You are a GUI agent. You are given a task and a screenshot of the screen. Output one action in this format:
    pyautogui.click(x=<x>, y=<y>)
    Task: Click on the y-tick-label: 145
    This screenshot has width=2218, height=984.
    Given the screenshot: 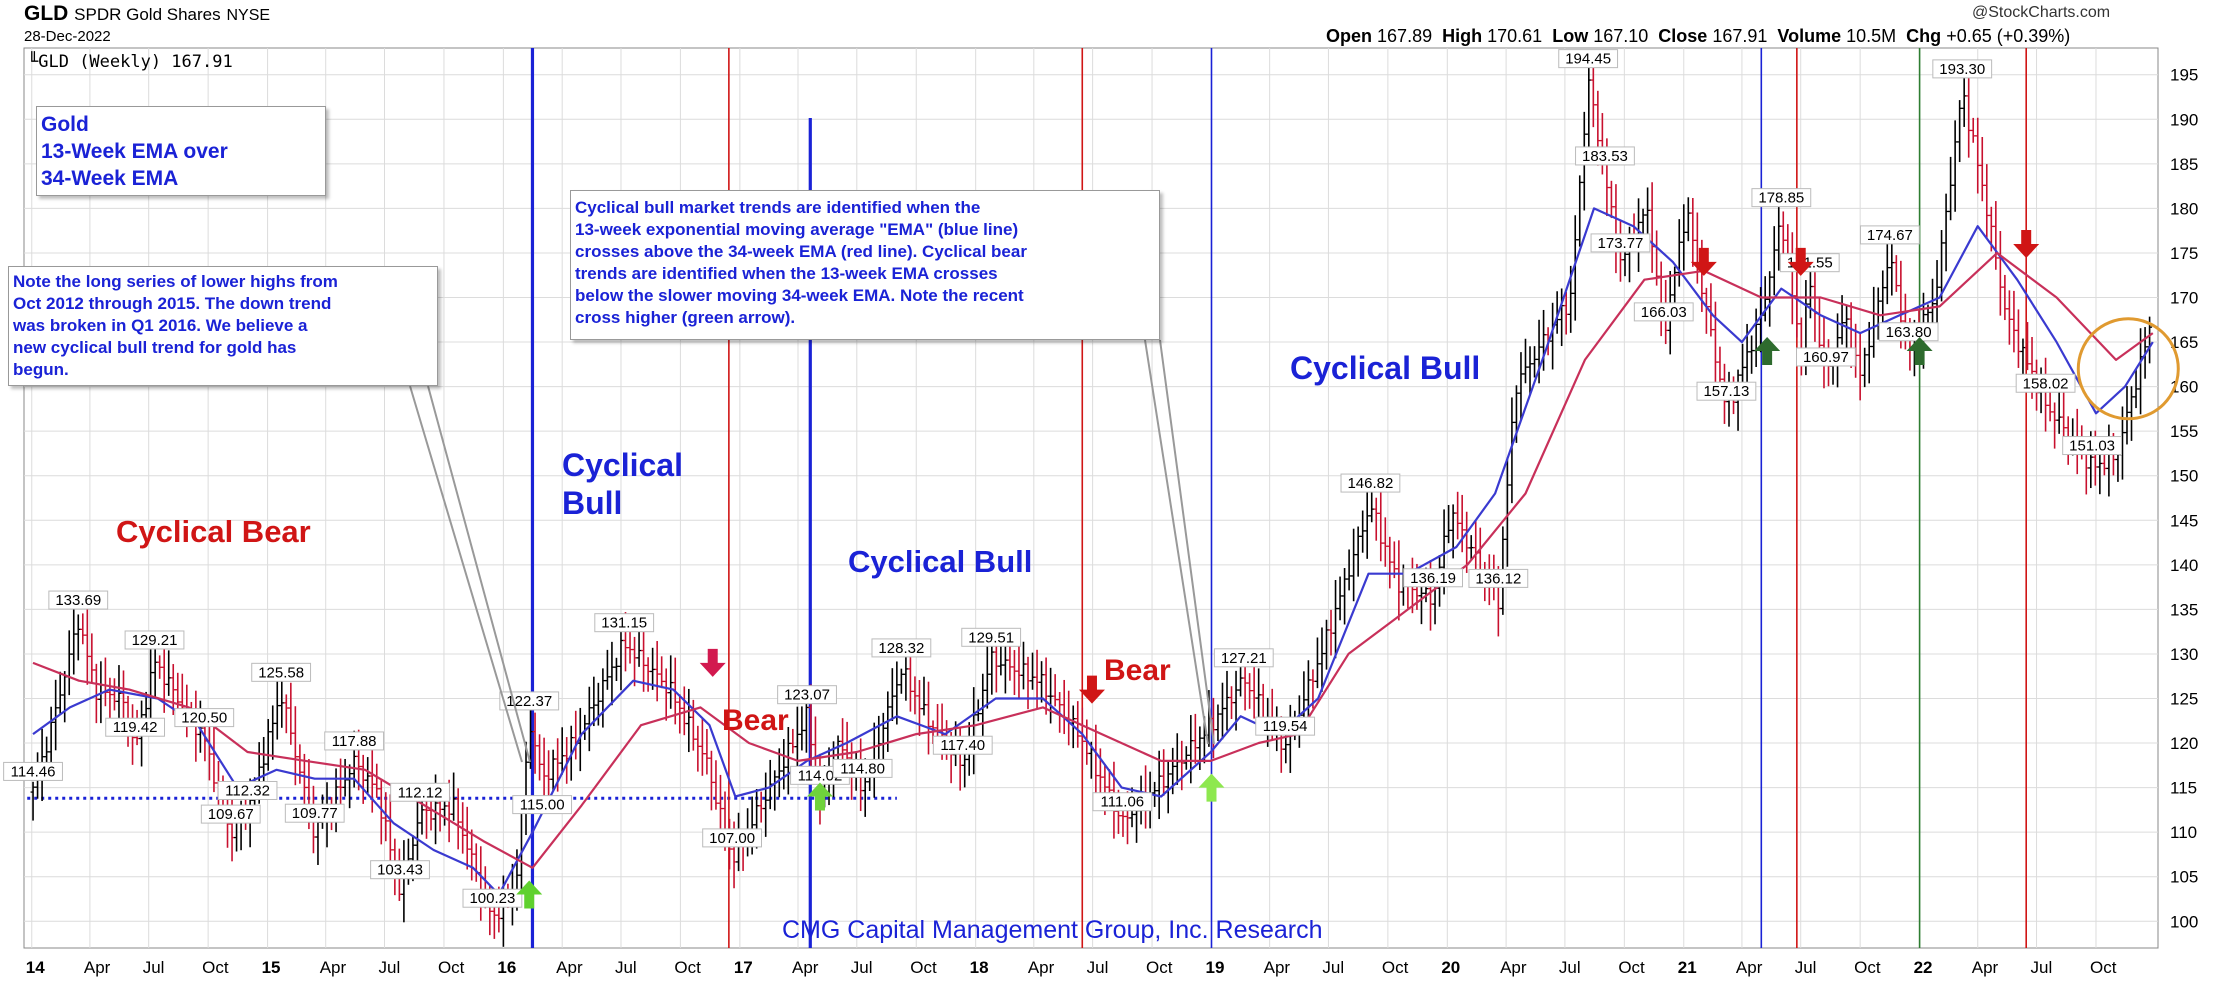 What is the action you would take?
    pyautogui.click(x=2184, y=520)
    